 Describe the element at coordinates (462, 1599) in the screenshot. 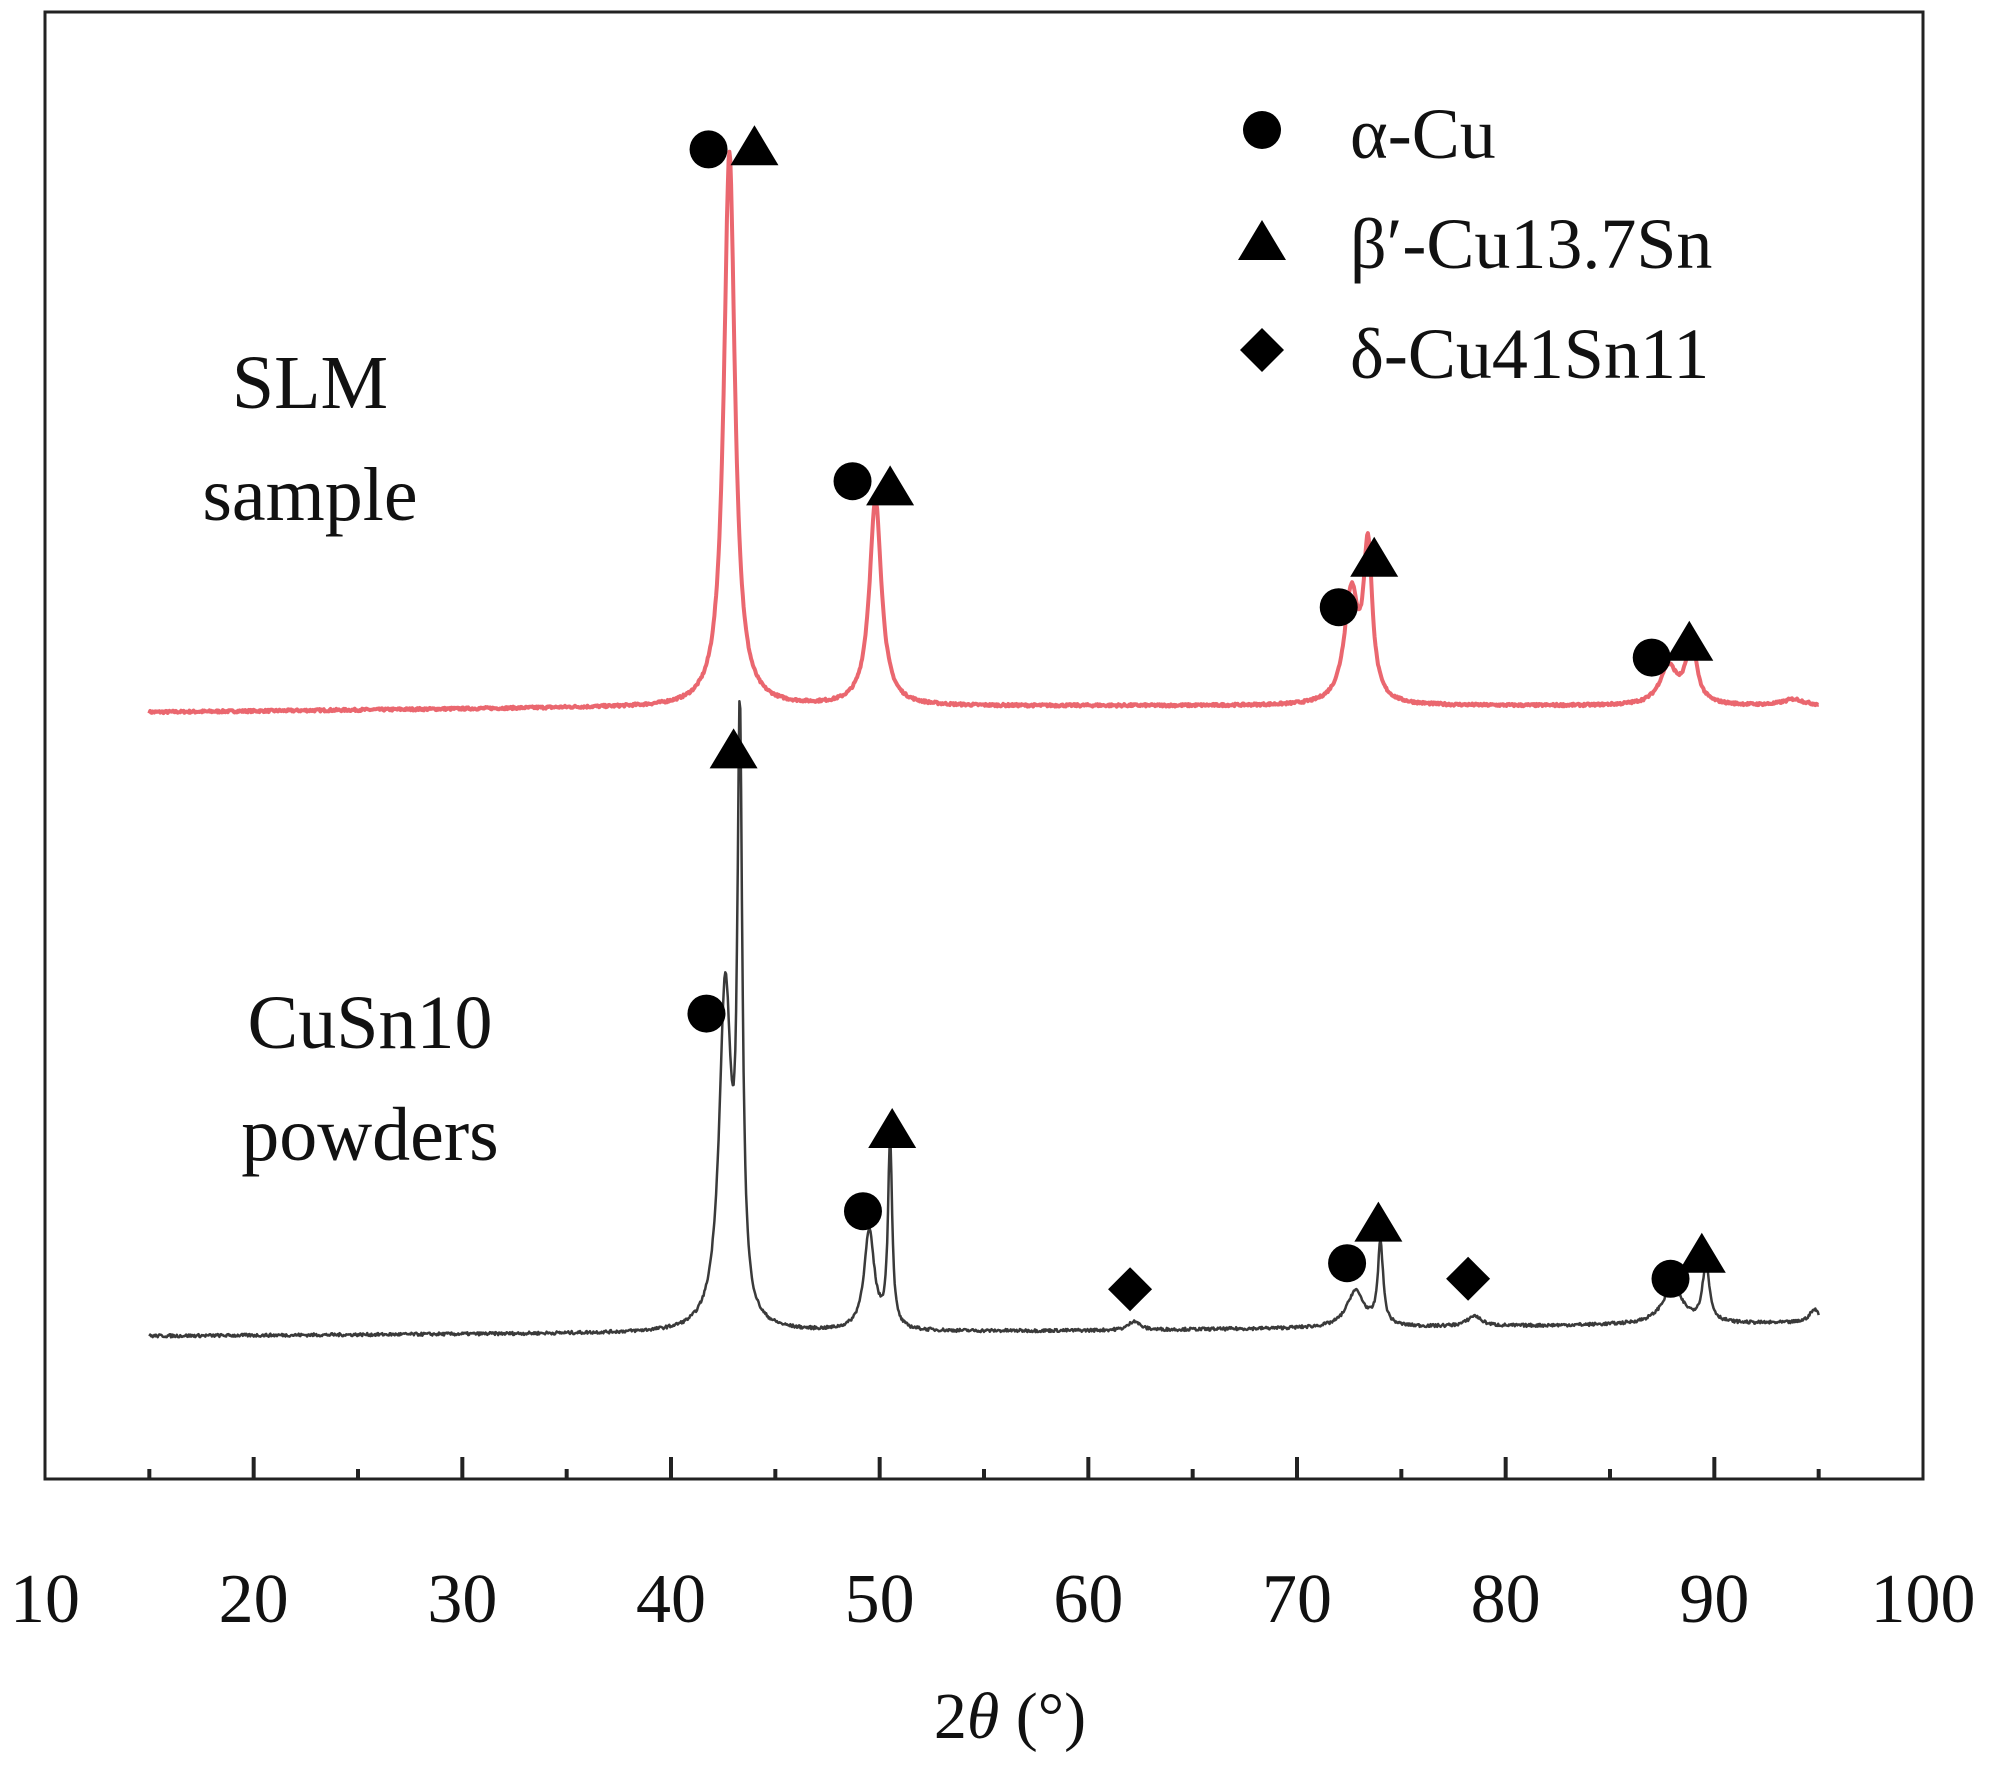

I see `x-tick-label-30: 30` at that location.